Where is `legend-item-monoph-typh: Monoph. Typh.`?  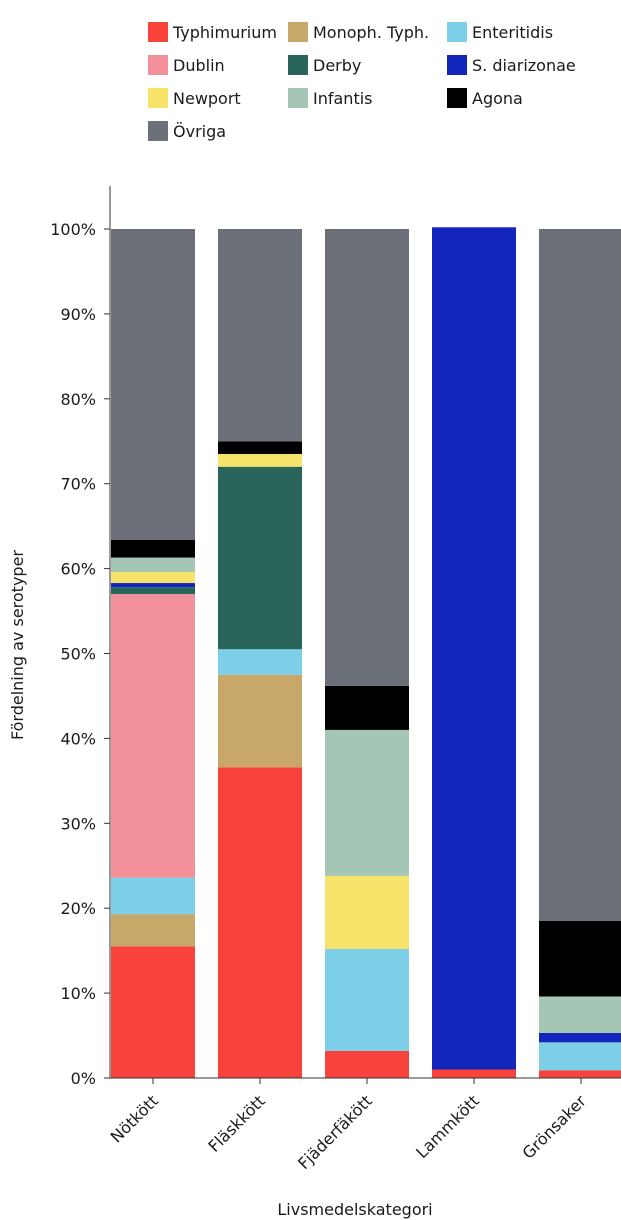
legend-item-monoph-typh: Monoph. Typh. is located at coordinates (358, 32).